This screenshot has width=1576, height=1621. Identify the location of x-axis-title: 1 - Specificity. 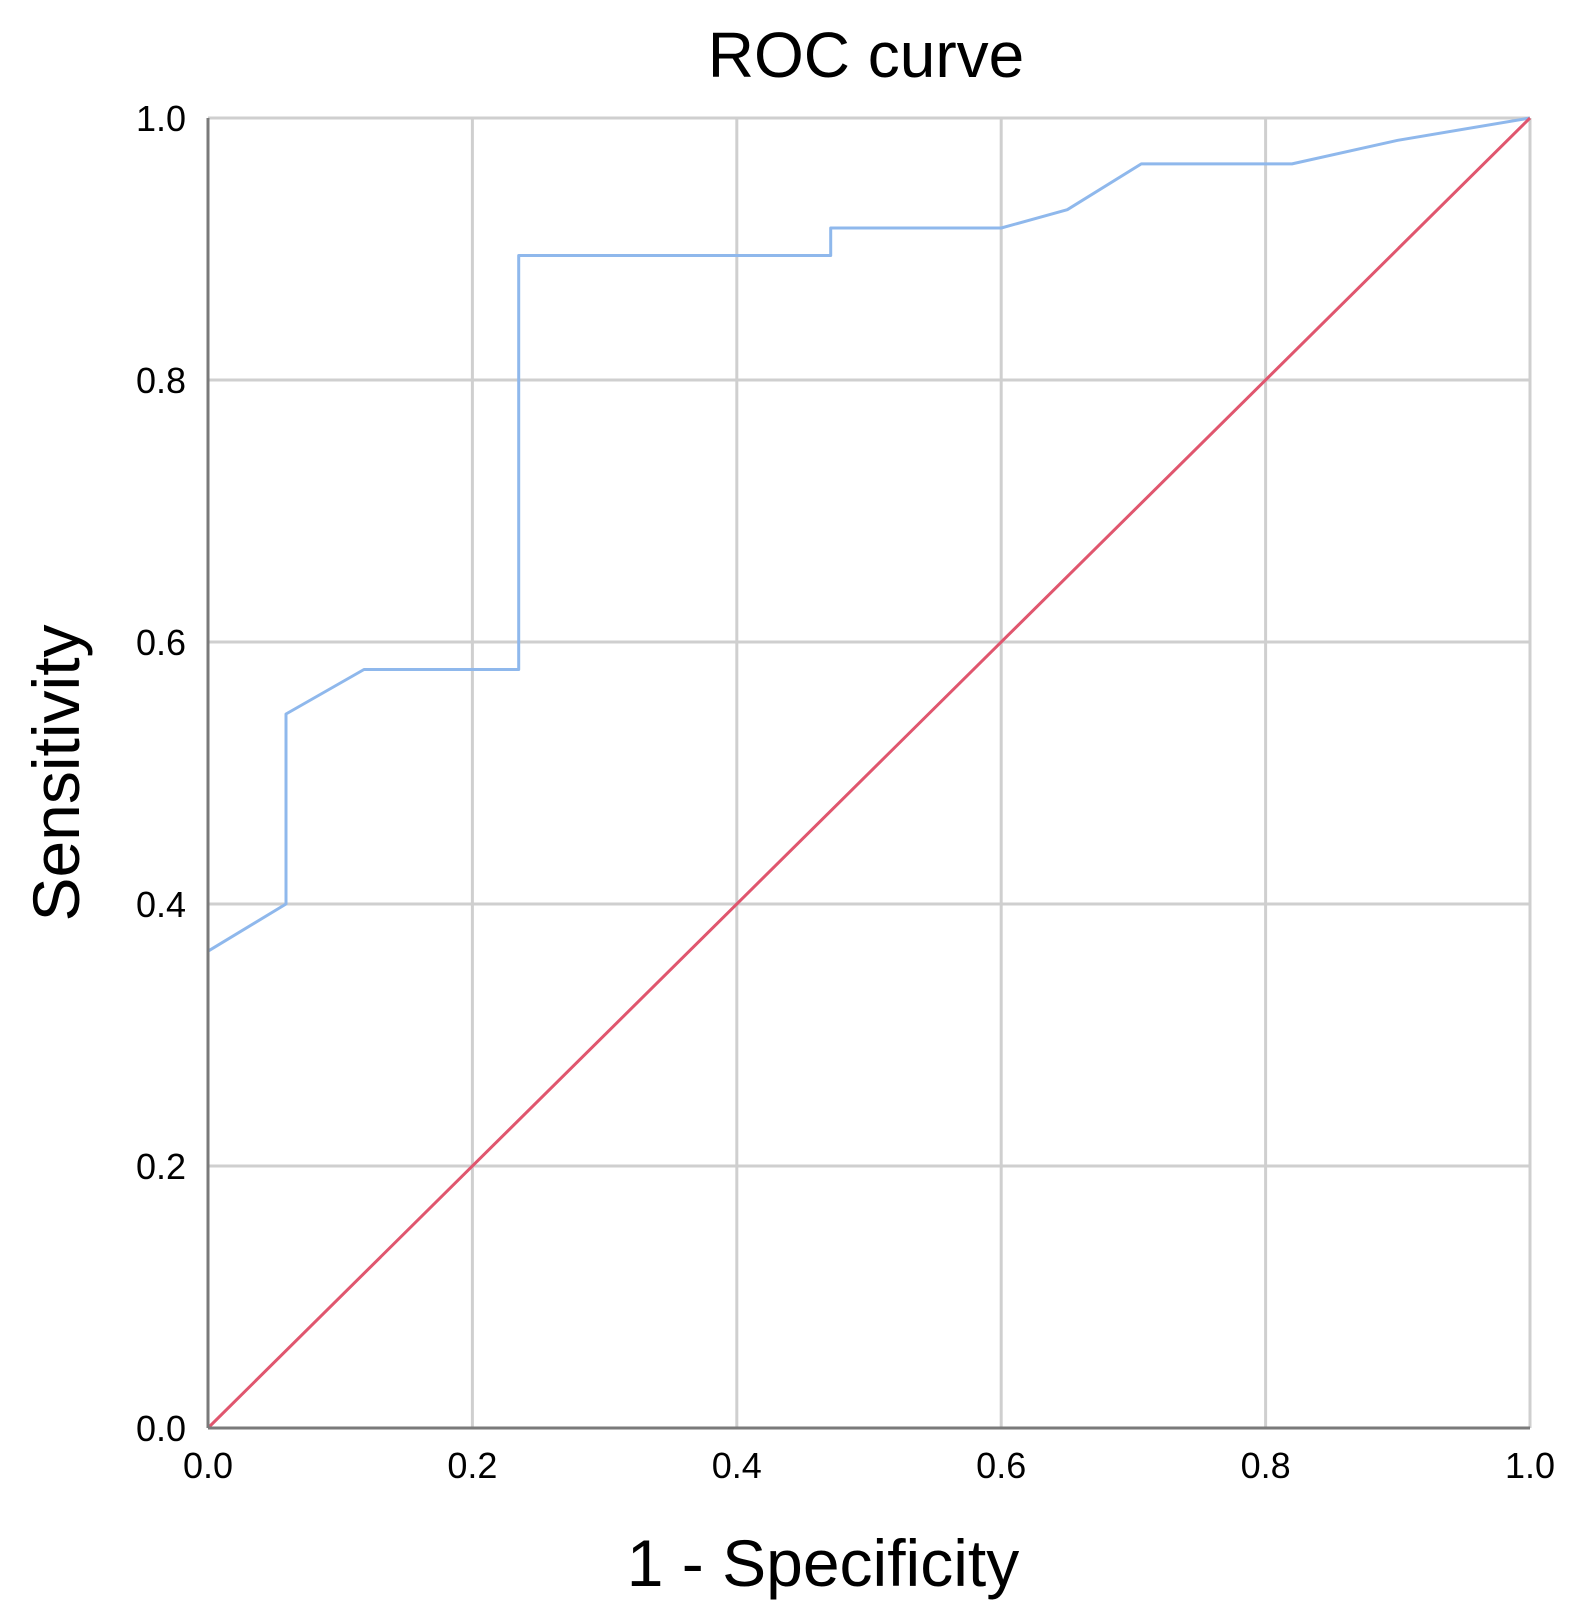
(823, 1563).